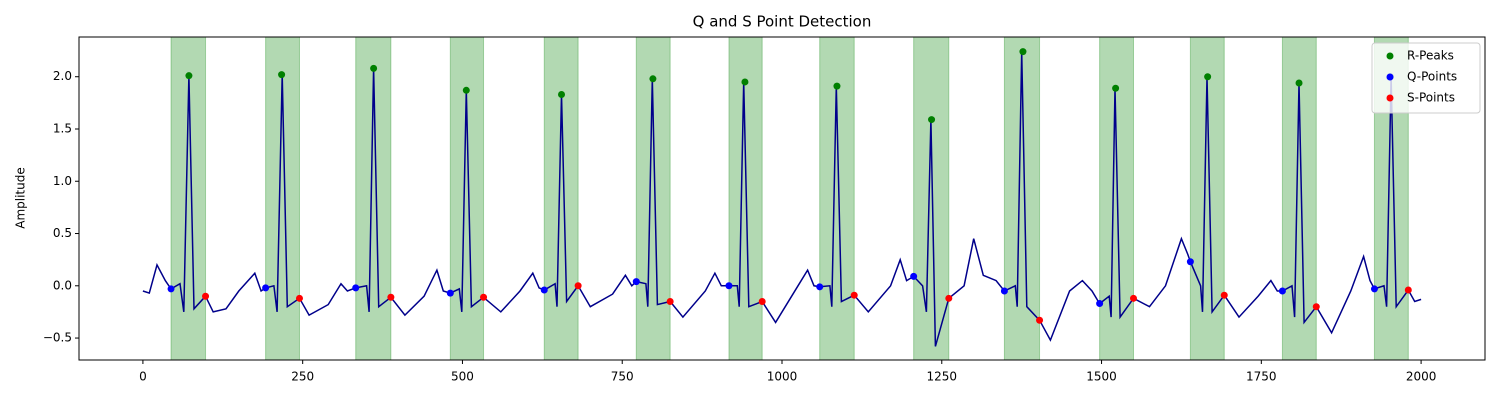 Image resolution: width=1500 pixels, height=400 pixels. What do you see at coordinates (143, 377) in the screenshot?
I see `x-tick-label: 0` at bounding box center [143, 377].